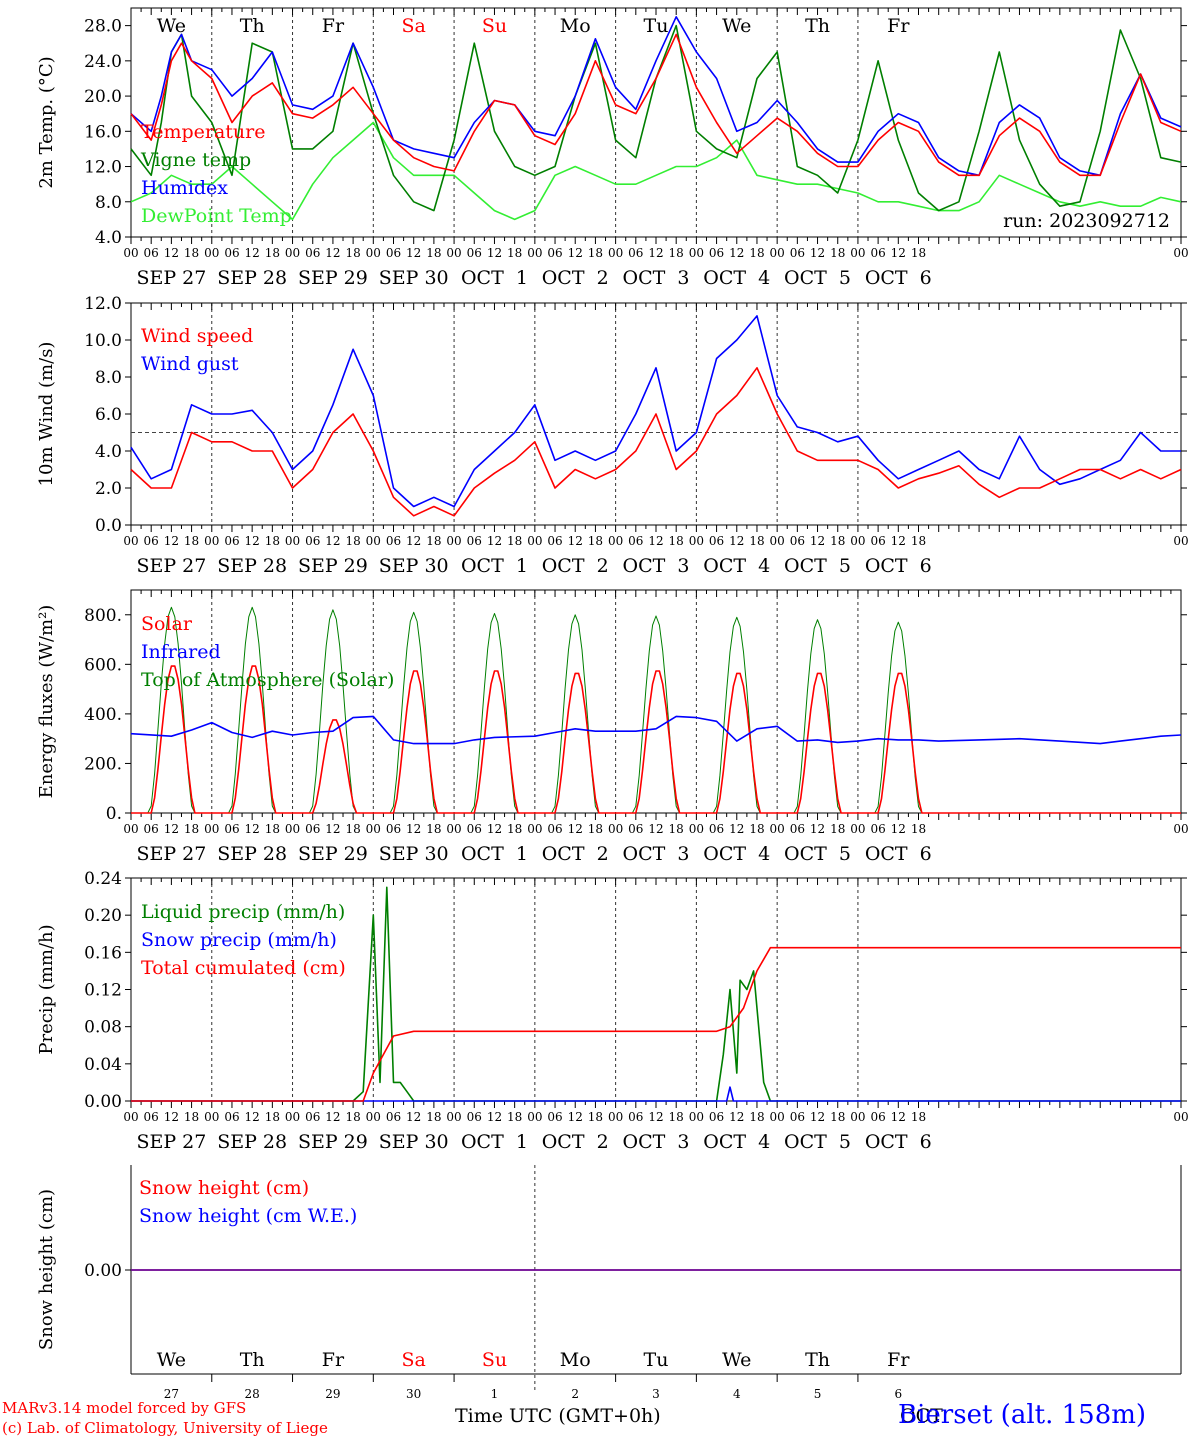 The height and width of the screenshot is (1440, 1194). I want to click on legend-entry: Total cumulated (cm), so click(243, 968).